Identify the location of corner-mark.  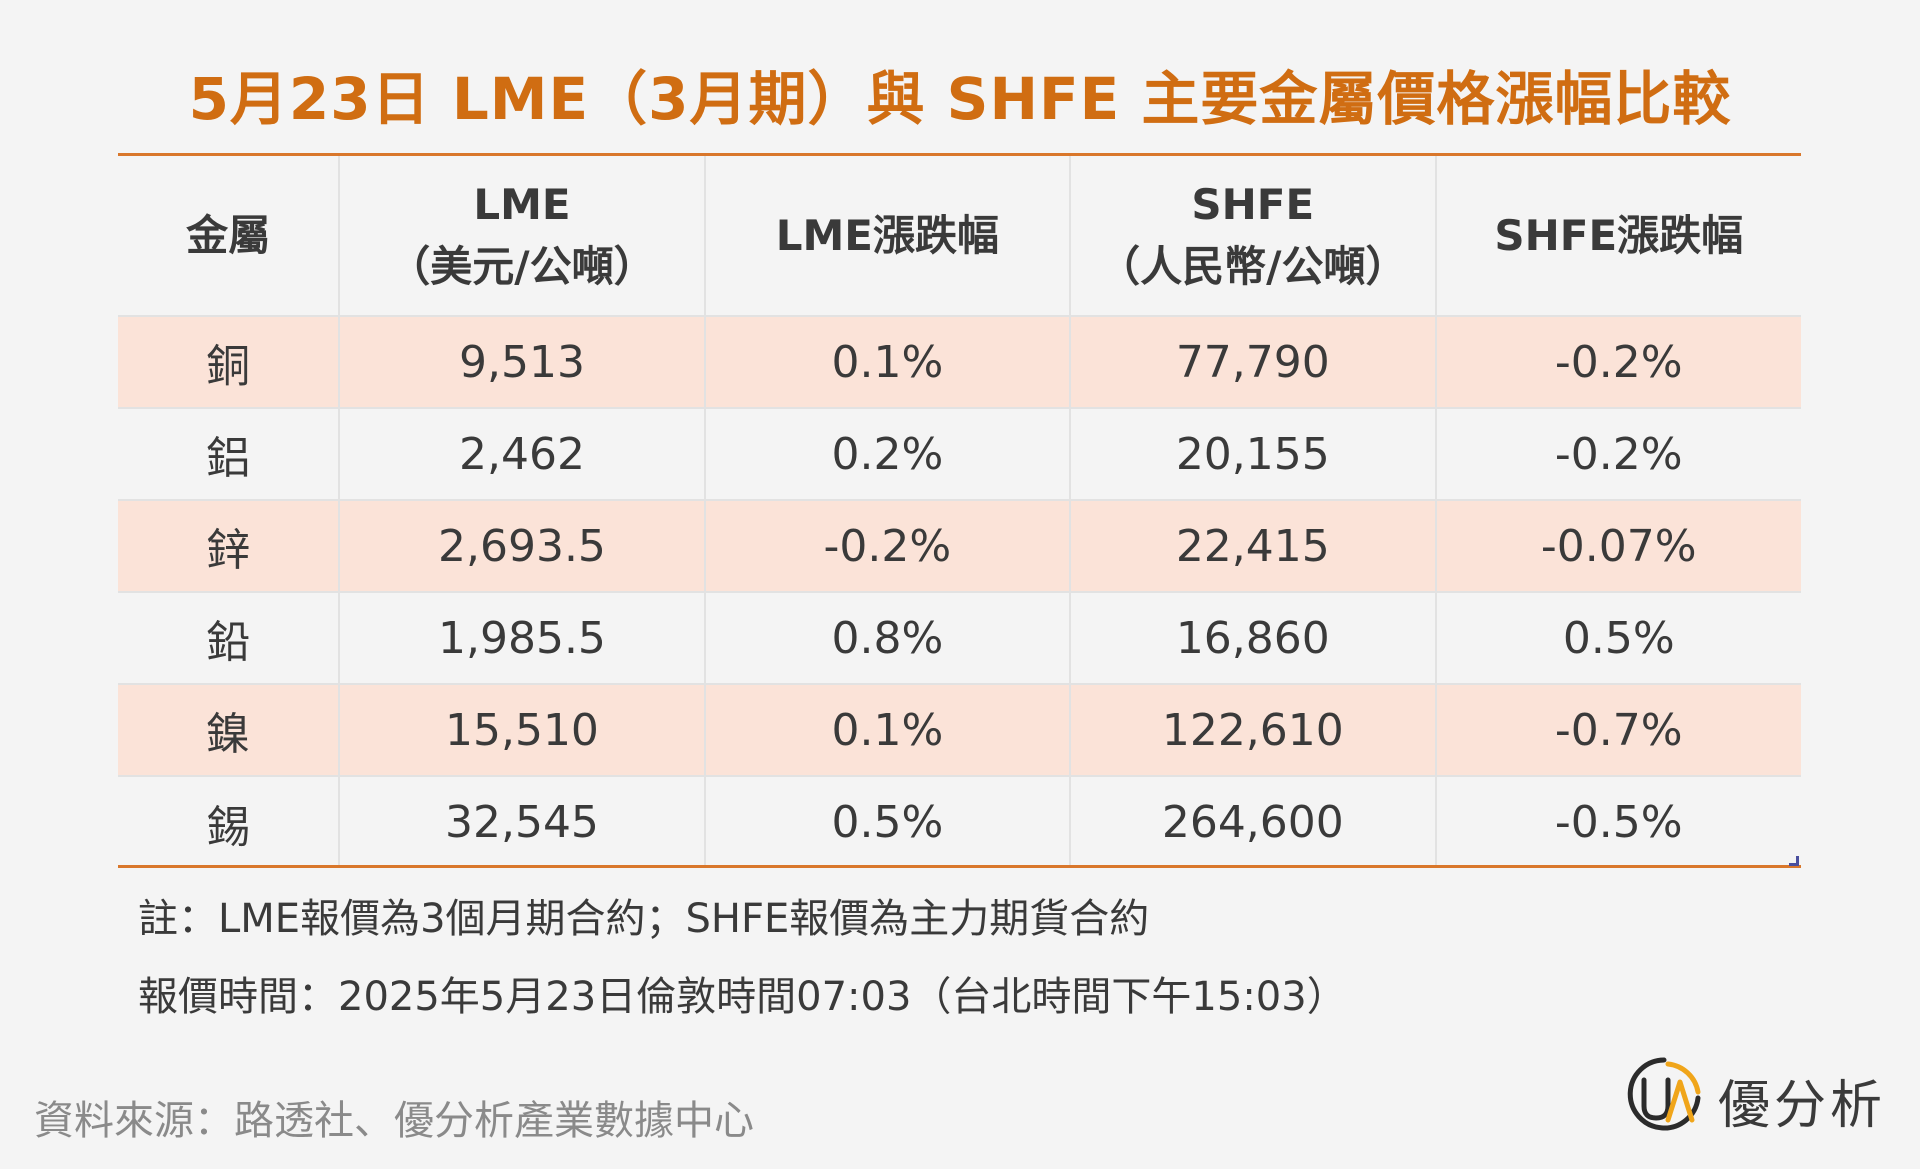
(1794, 861).